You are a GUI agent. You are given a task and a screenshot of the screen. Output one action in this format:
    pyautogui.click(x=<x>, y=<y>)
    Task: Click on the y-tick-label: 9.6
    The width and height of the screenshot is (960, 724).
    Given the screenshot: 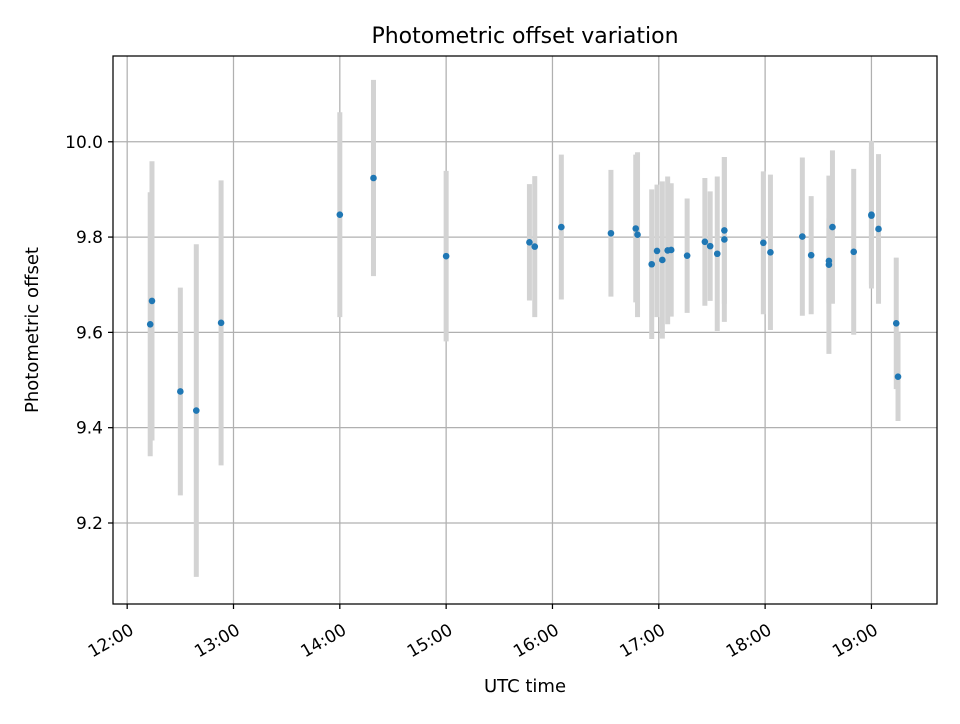 What is the action you would take?
    pyautogui.click(x=89, y=333)
    